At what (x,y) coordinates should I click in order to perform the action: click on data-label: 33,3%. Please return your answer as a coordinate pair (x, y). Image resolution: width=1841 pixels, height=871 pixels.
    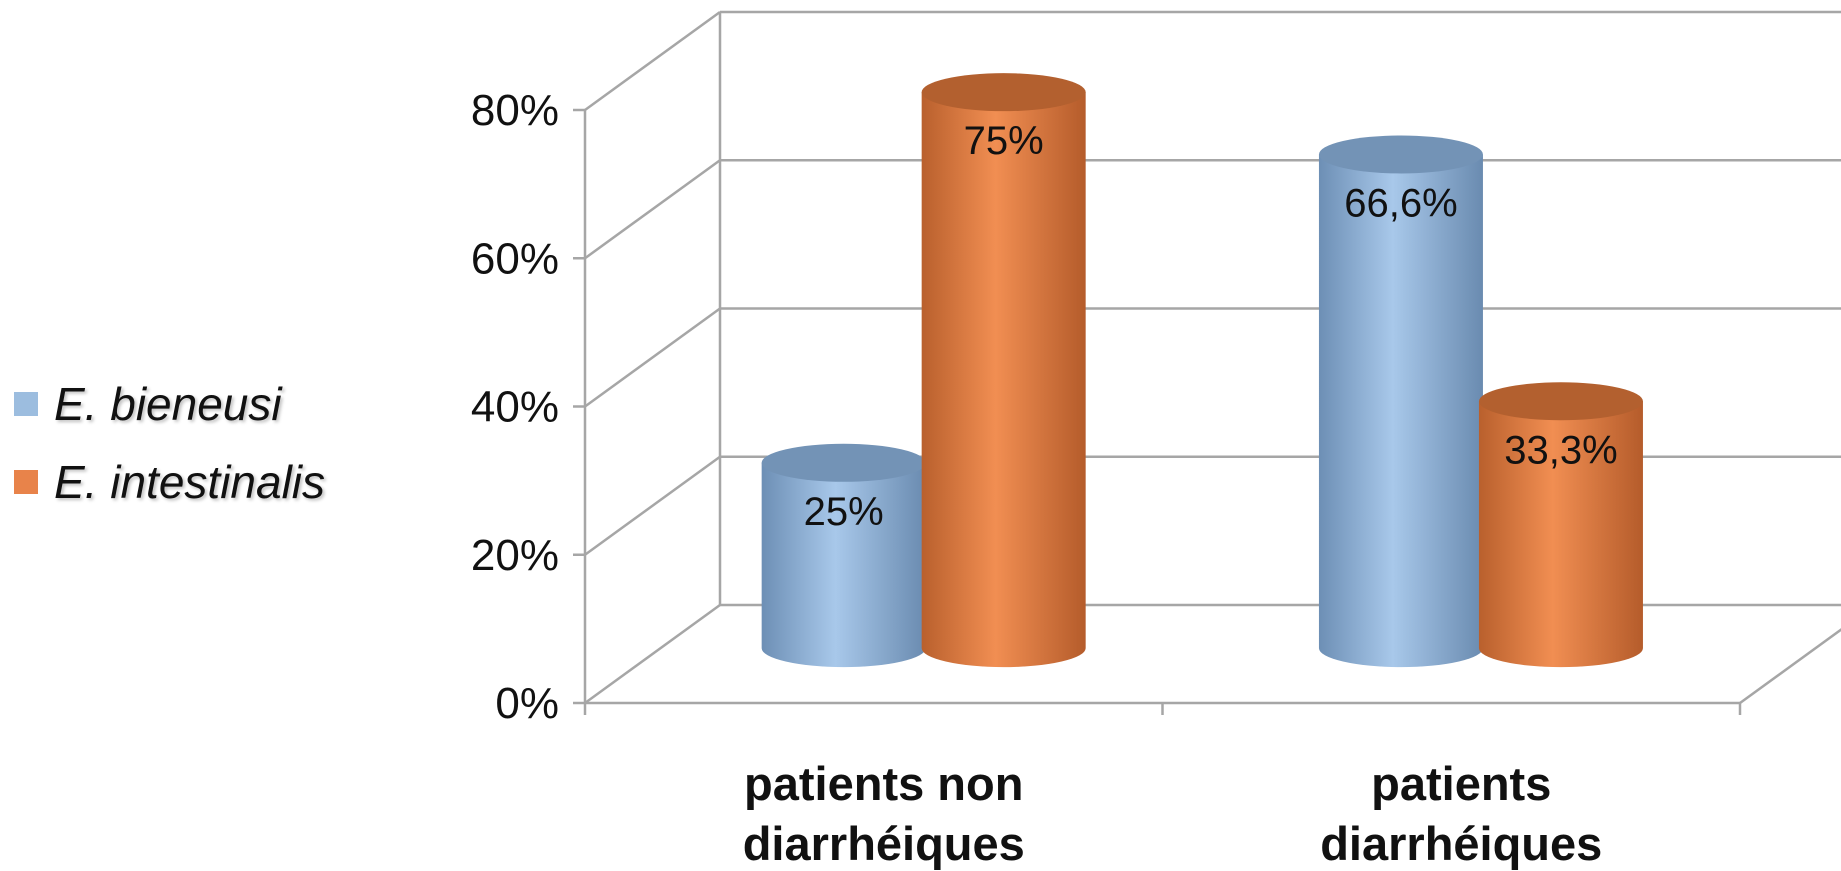
    Looking at the image, I should click on (1560, 450).